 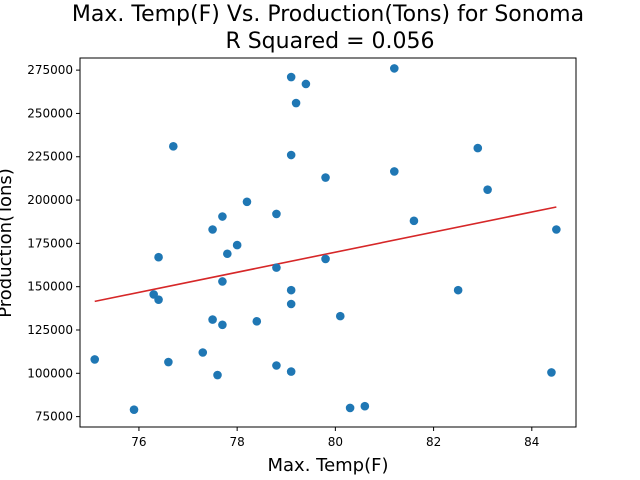 I want to click on y-tick-label: 200000, so click(x=50, y=200).